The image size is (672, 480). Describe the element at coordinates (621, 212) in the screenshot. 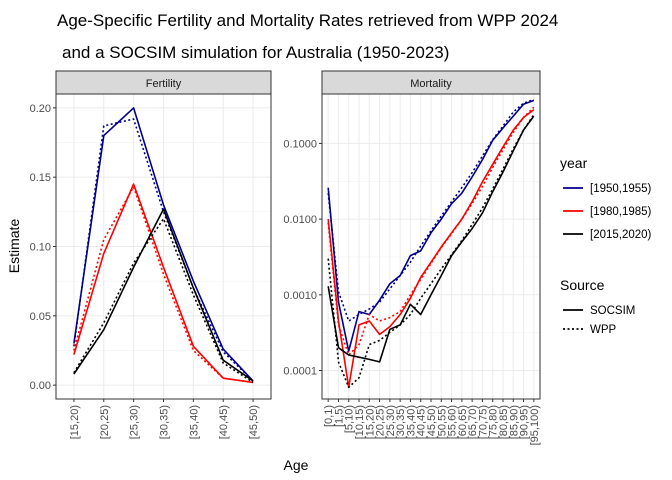

I see `legend-label-1980-1985: [1980,1985)` at that location.